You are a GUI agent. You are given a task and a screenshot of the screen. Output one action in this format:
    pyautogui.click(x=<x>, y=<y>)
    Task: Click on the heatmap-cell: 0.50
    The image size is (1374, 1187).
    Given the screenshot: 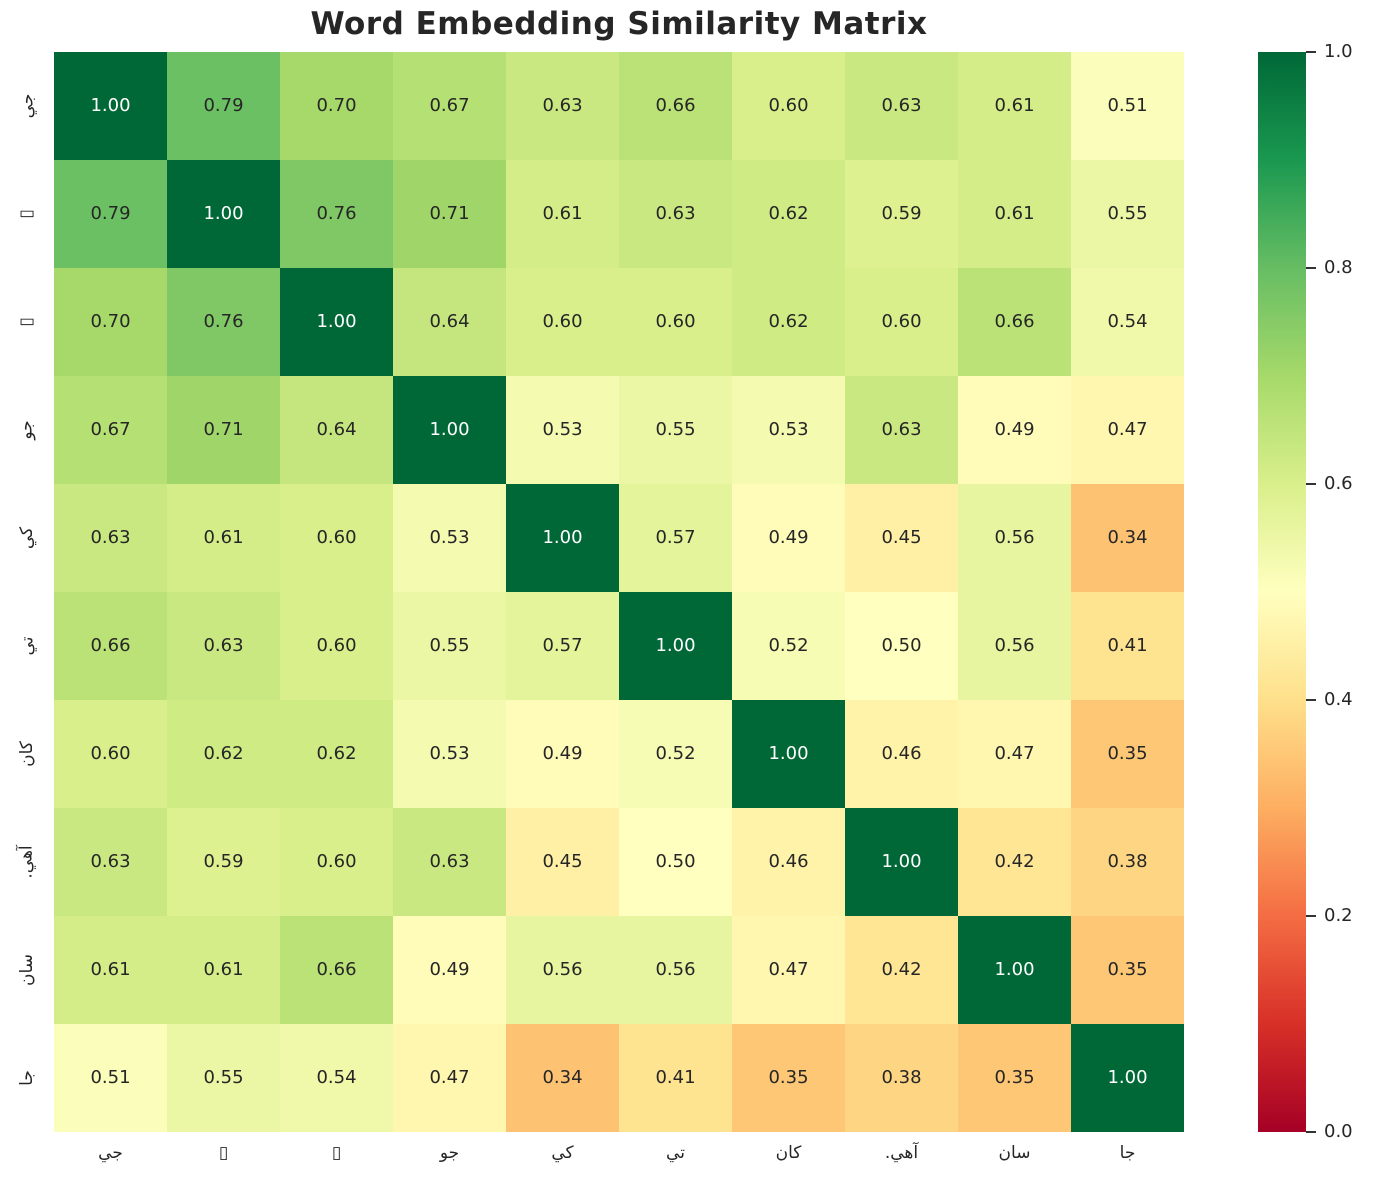 What is the action you would take?
    pyautogui.click(x=901, y=646)
    